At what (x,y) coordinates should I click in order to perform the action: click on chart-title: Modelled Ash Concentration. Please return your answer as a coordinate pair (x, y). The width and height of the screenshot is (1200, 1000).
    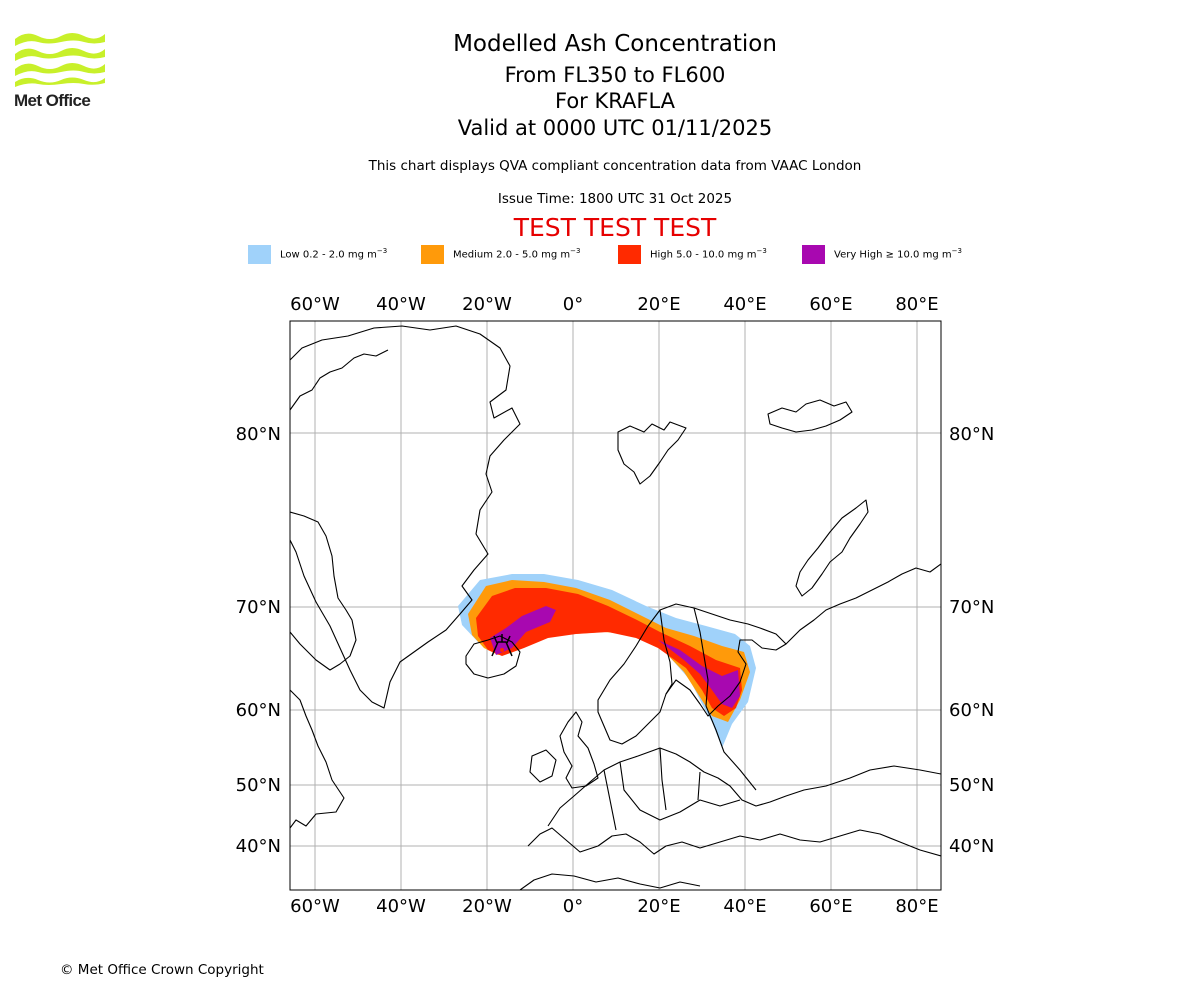
    Looking at the image, I should click on (615, 44).